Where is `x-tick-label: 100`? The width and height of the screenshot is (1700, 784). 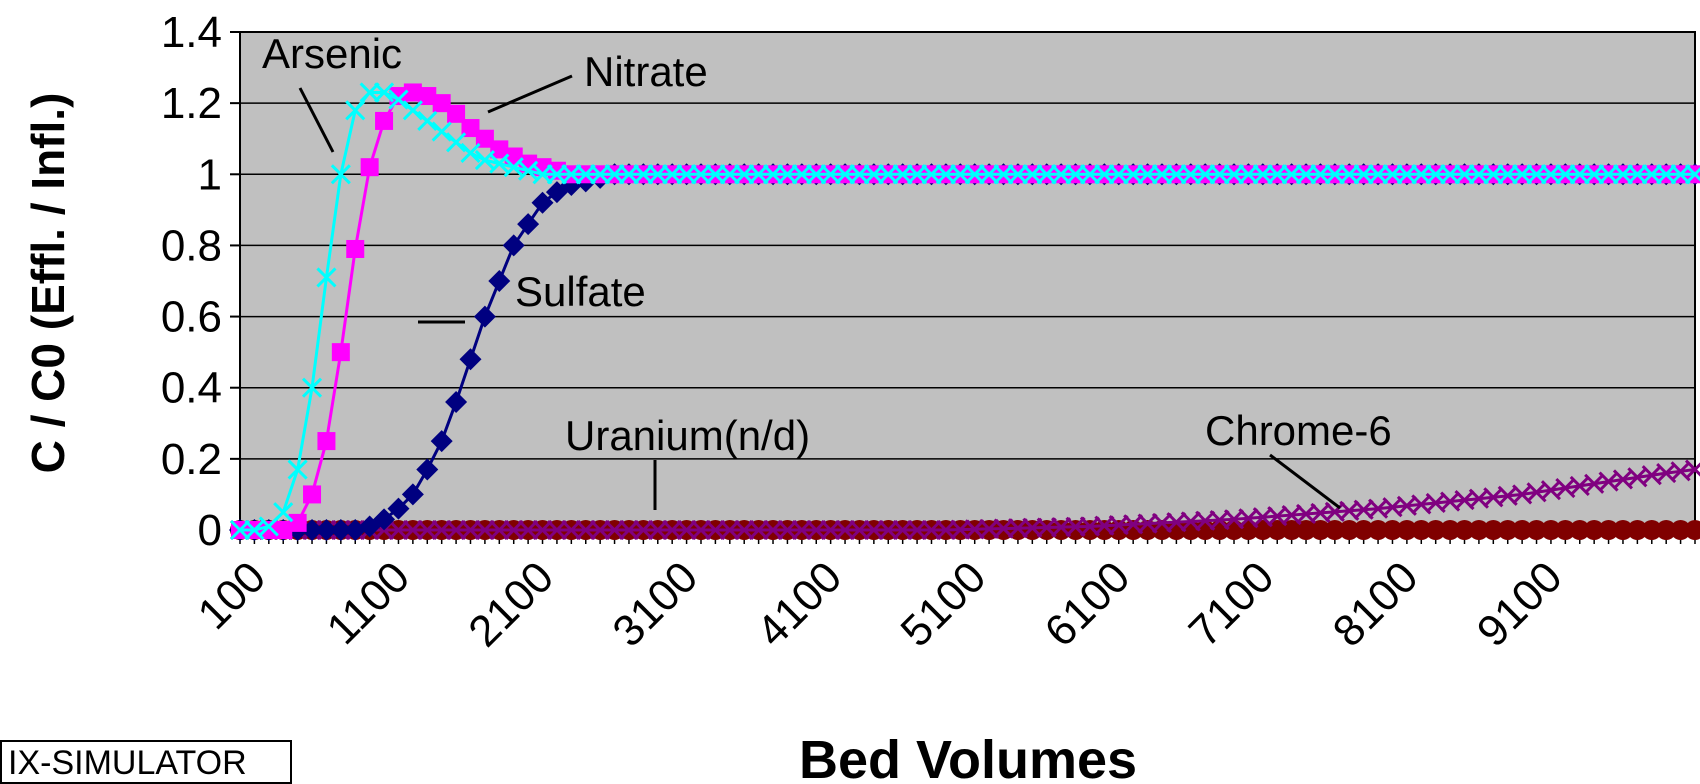 x-tick-label: 100 is located at coordinates (232, 595).